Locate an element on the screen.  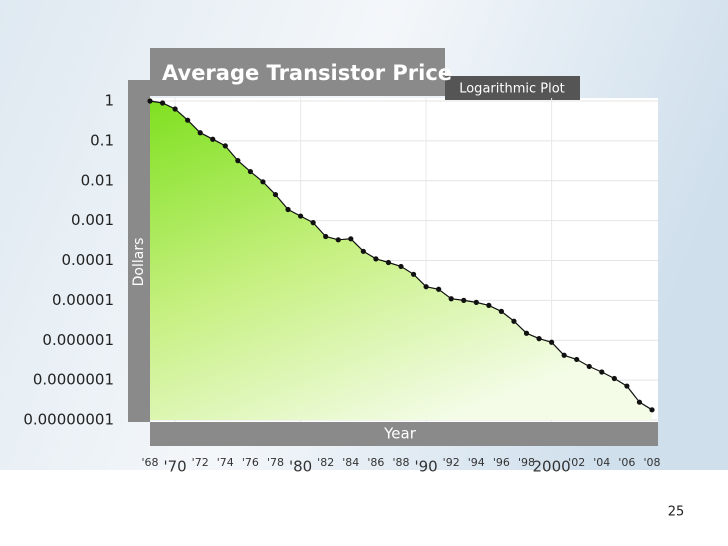
x-tick-label: 2000 is located at coordinates (552, 467).